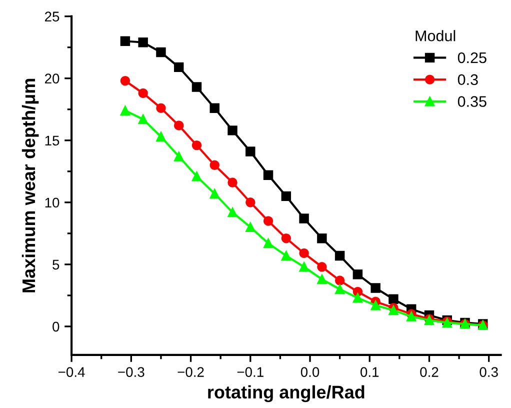 The image size is (511, 408). I want to click on y-tick-label: 0, so click(56, 327).